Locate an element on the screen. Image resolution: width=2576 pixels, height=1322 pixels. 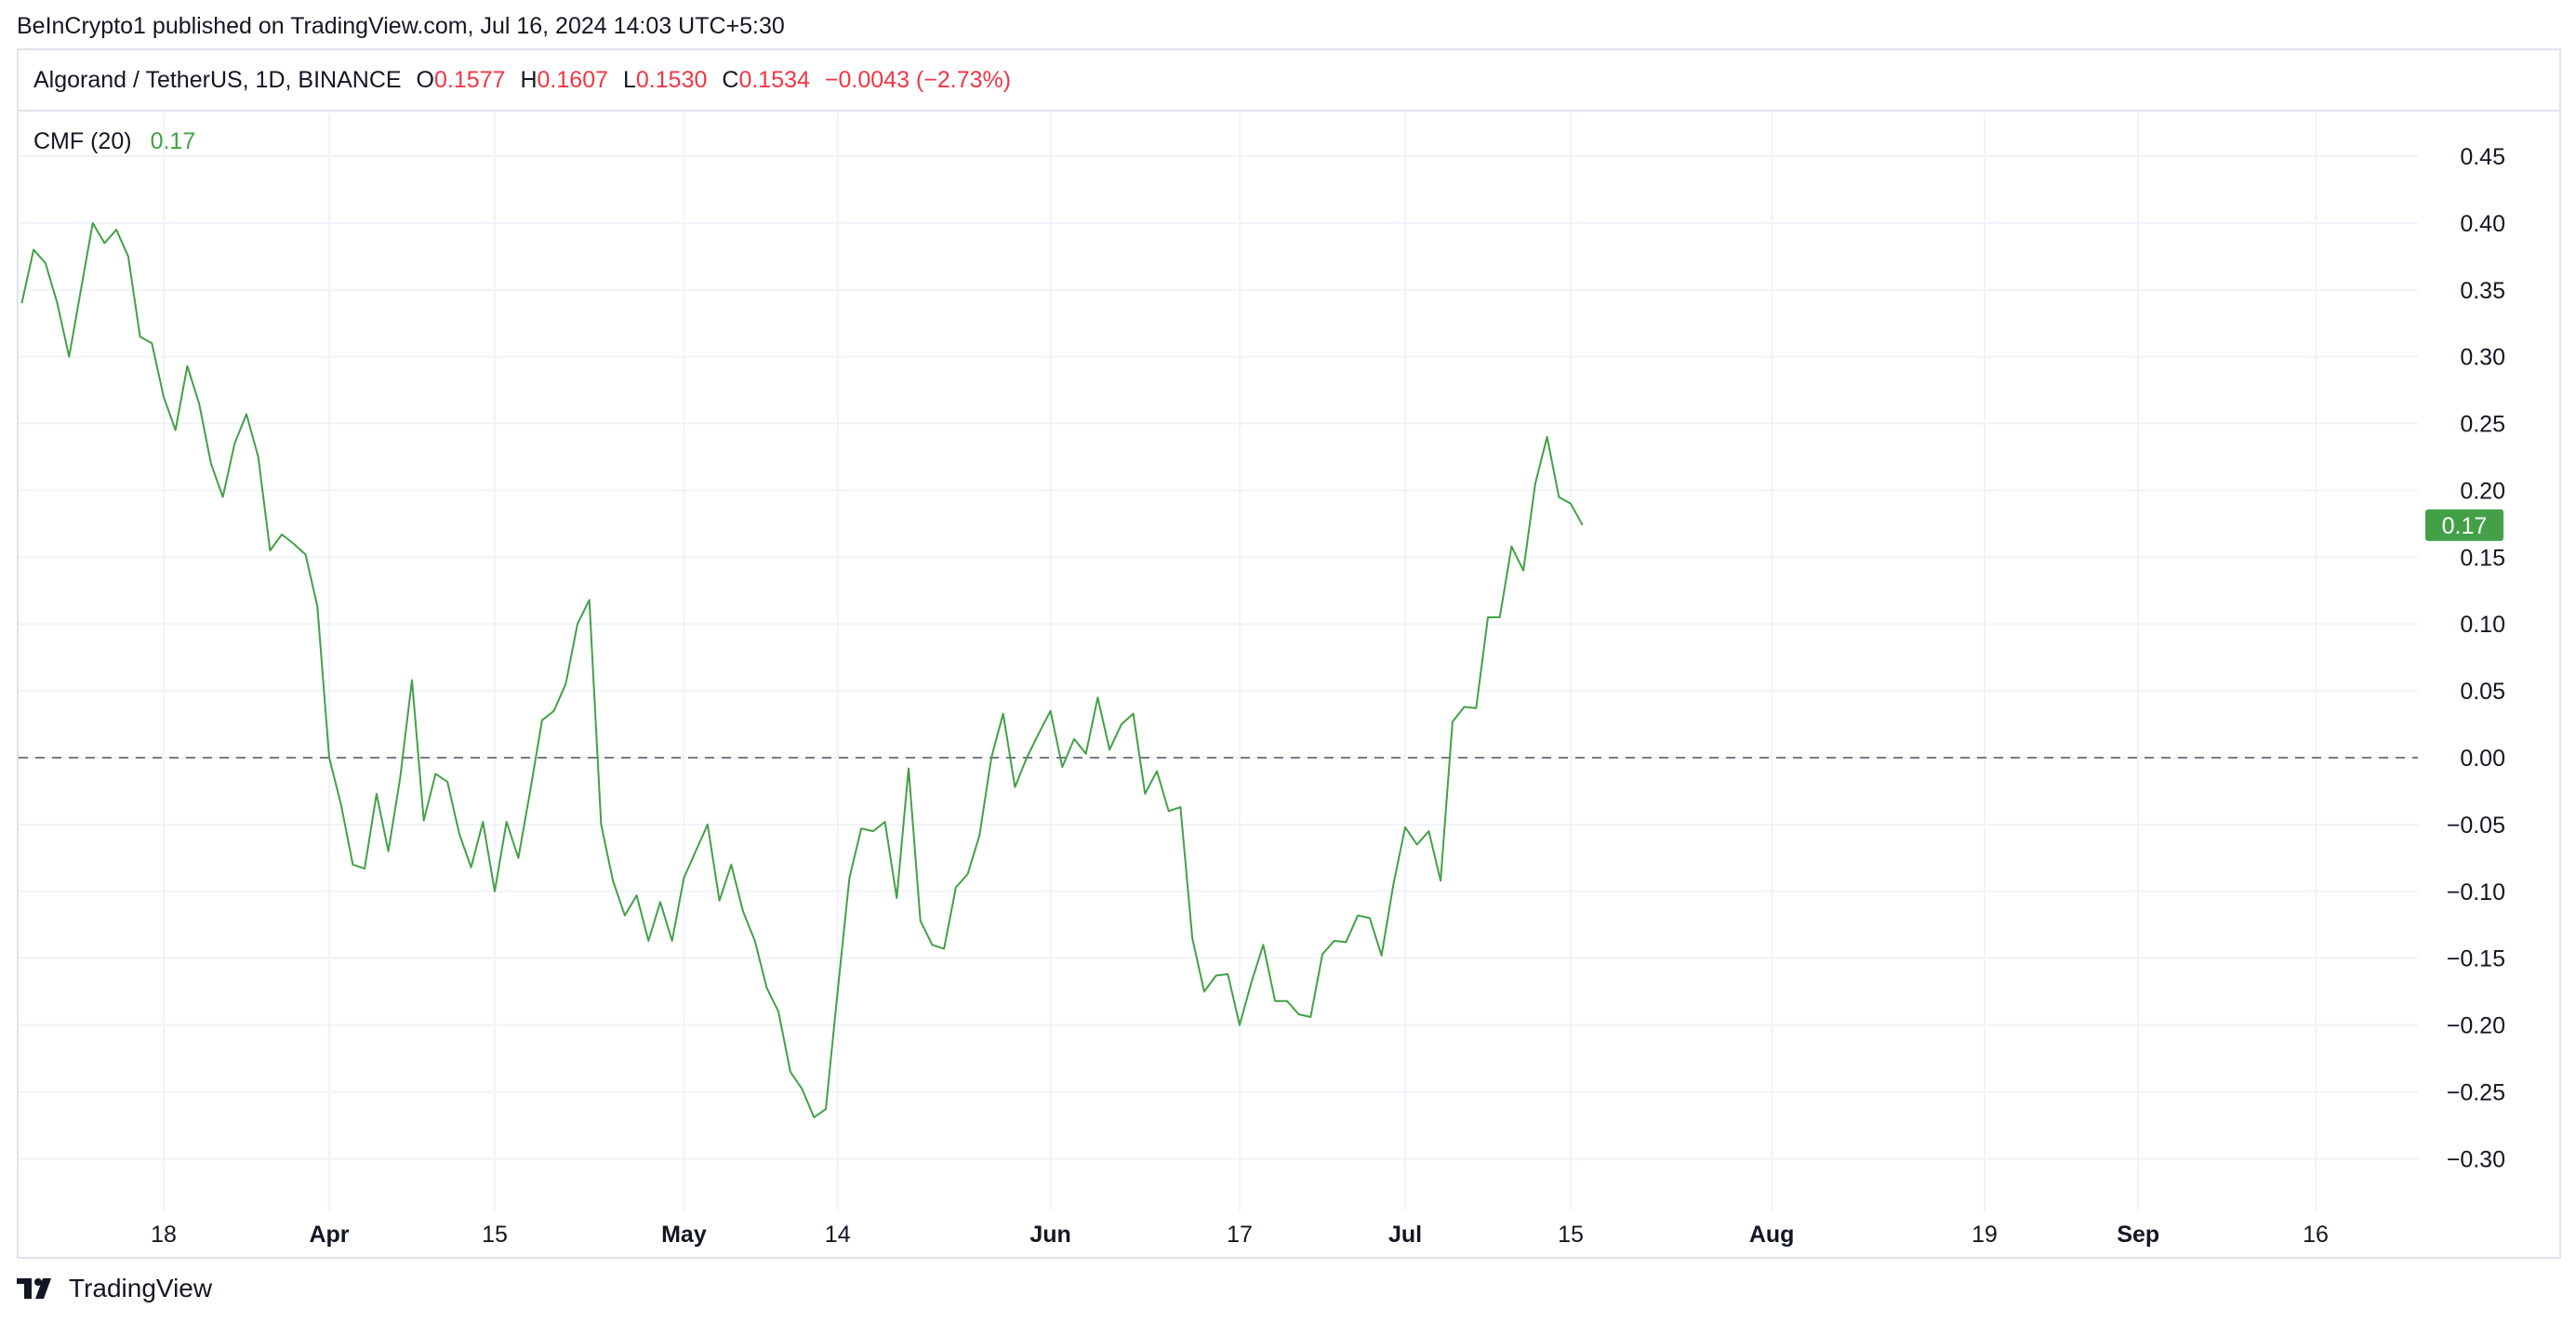
indicator-legend: CMF (20) 0.17 is located at coordinates (114, 142).